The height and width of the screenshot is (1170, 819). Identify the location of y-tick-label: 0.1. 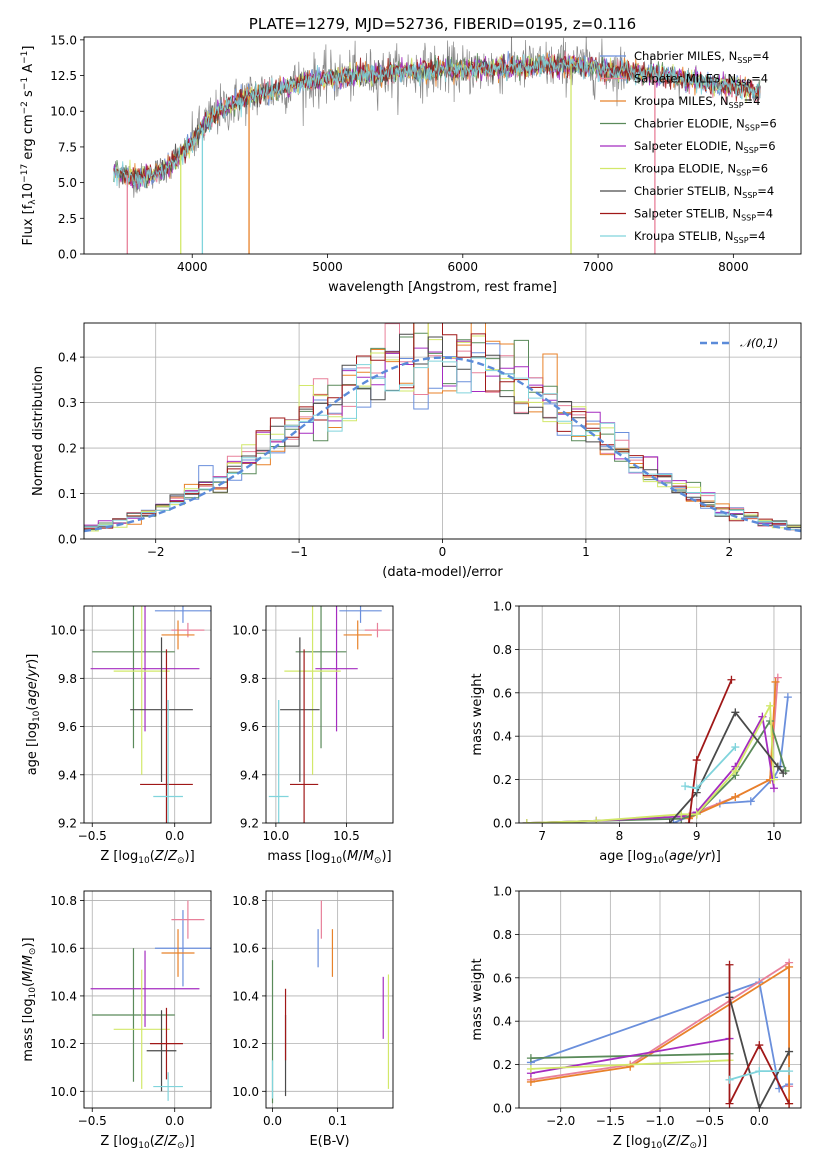
(67, 494).